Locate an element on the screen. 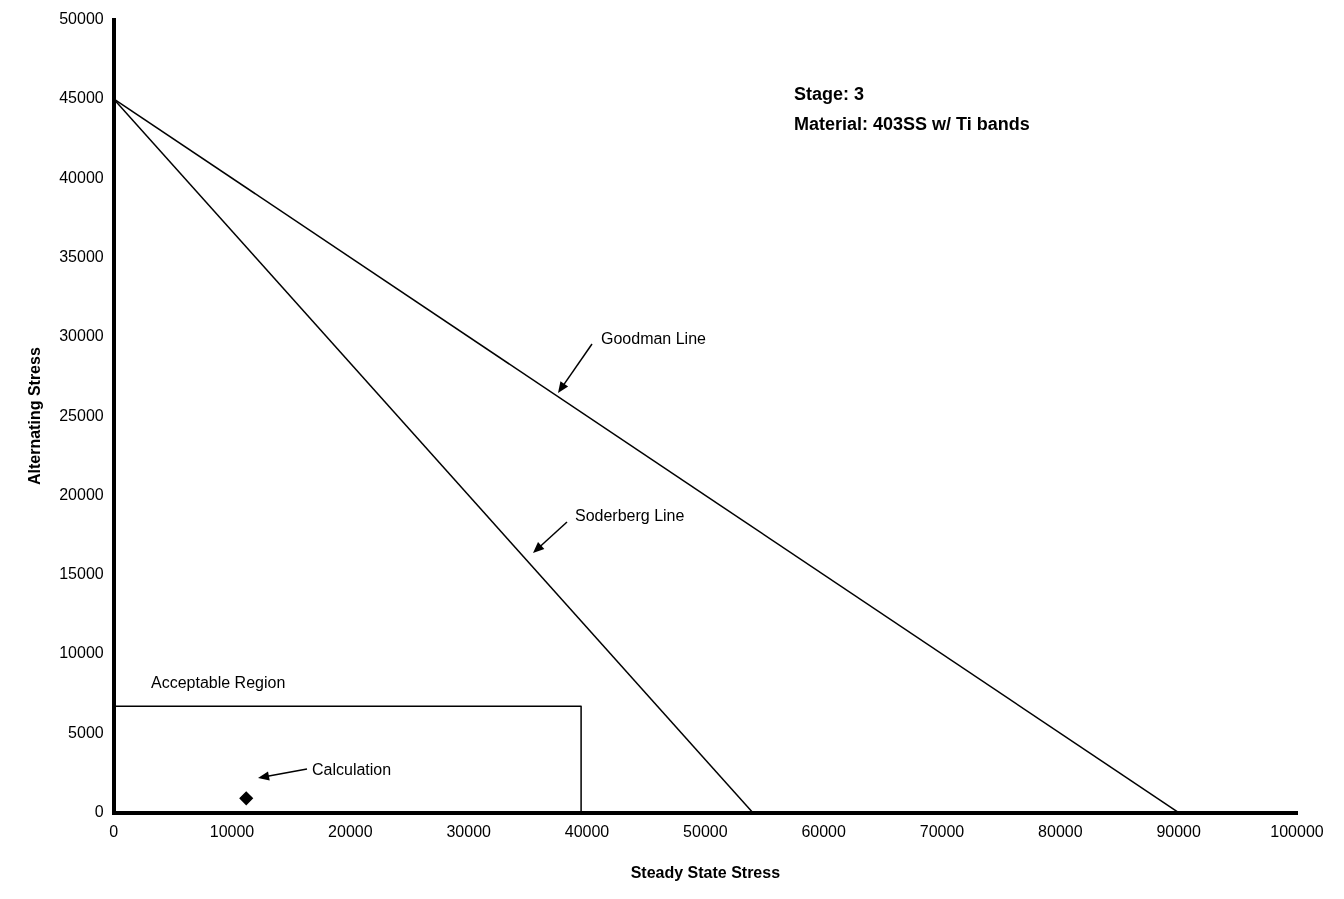 Image resolution: width=1344 pixels, height=899 pixels. annotation: Acceptable Region is located at coordinates (218, 683).